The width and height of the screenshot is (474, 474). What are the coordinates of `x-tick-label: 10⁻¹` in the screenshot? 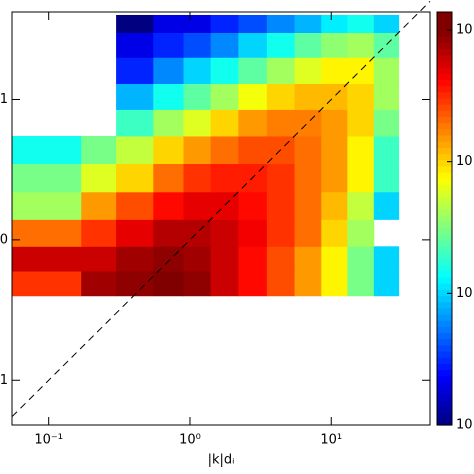 It's located at (48, 440).